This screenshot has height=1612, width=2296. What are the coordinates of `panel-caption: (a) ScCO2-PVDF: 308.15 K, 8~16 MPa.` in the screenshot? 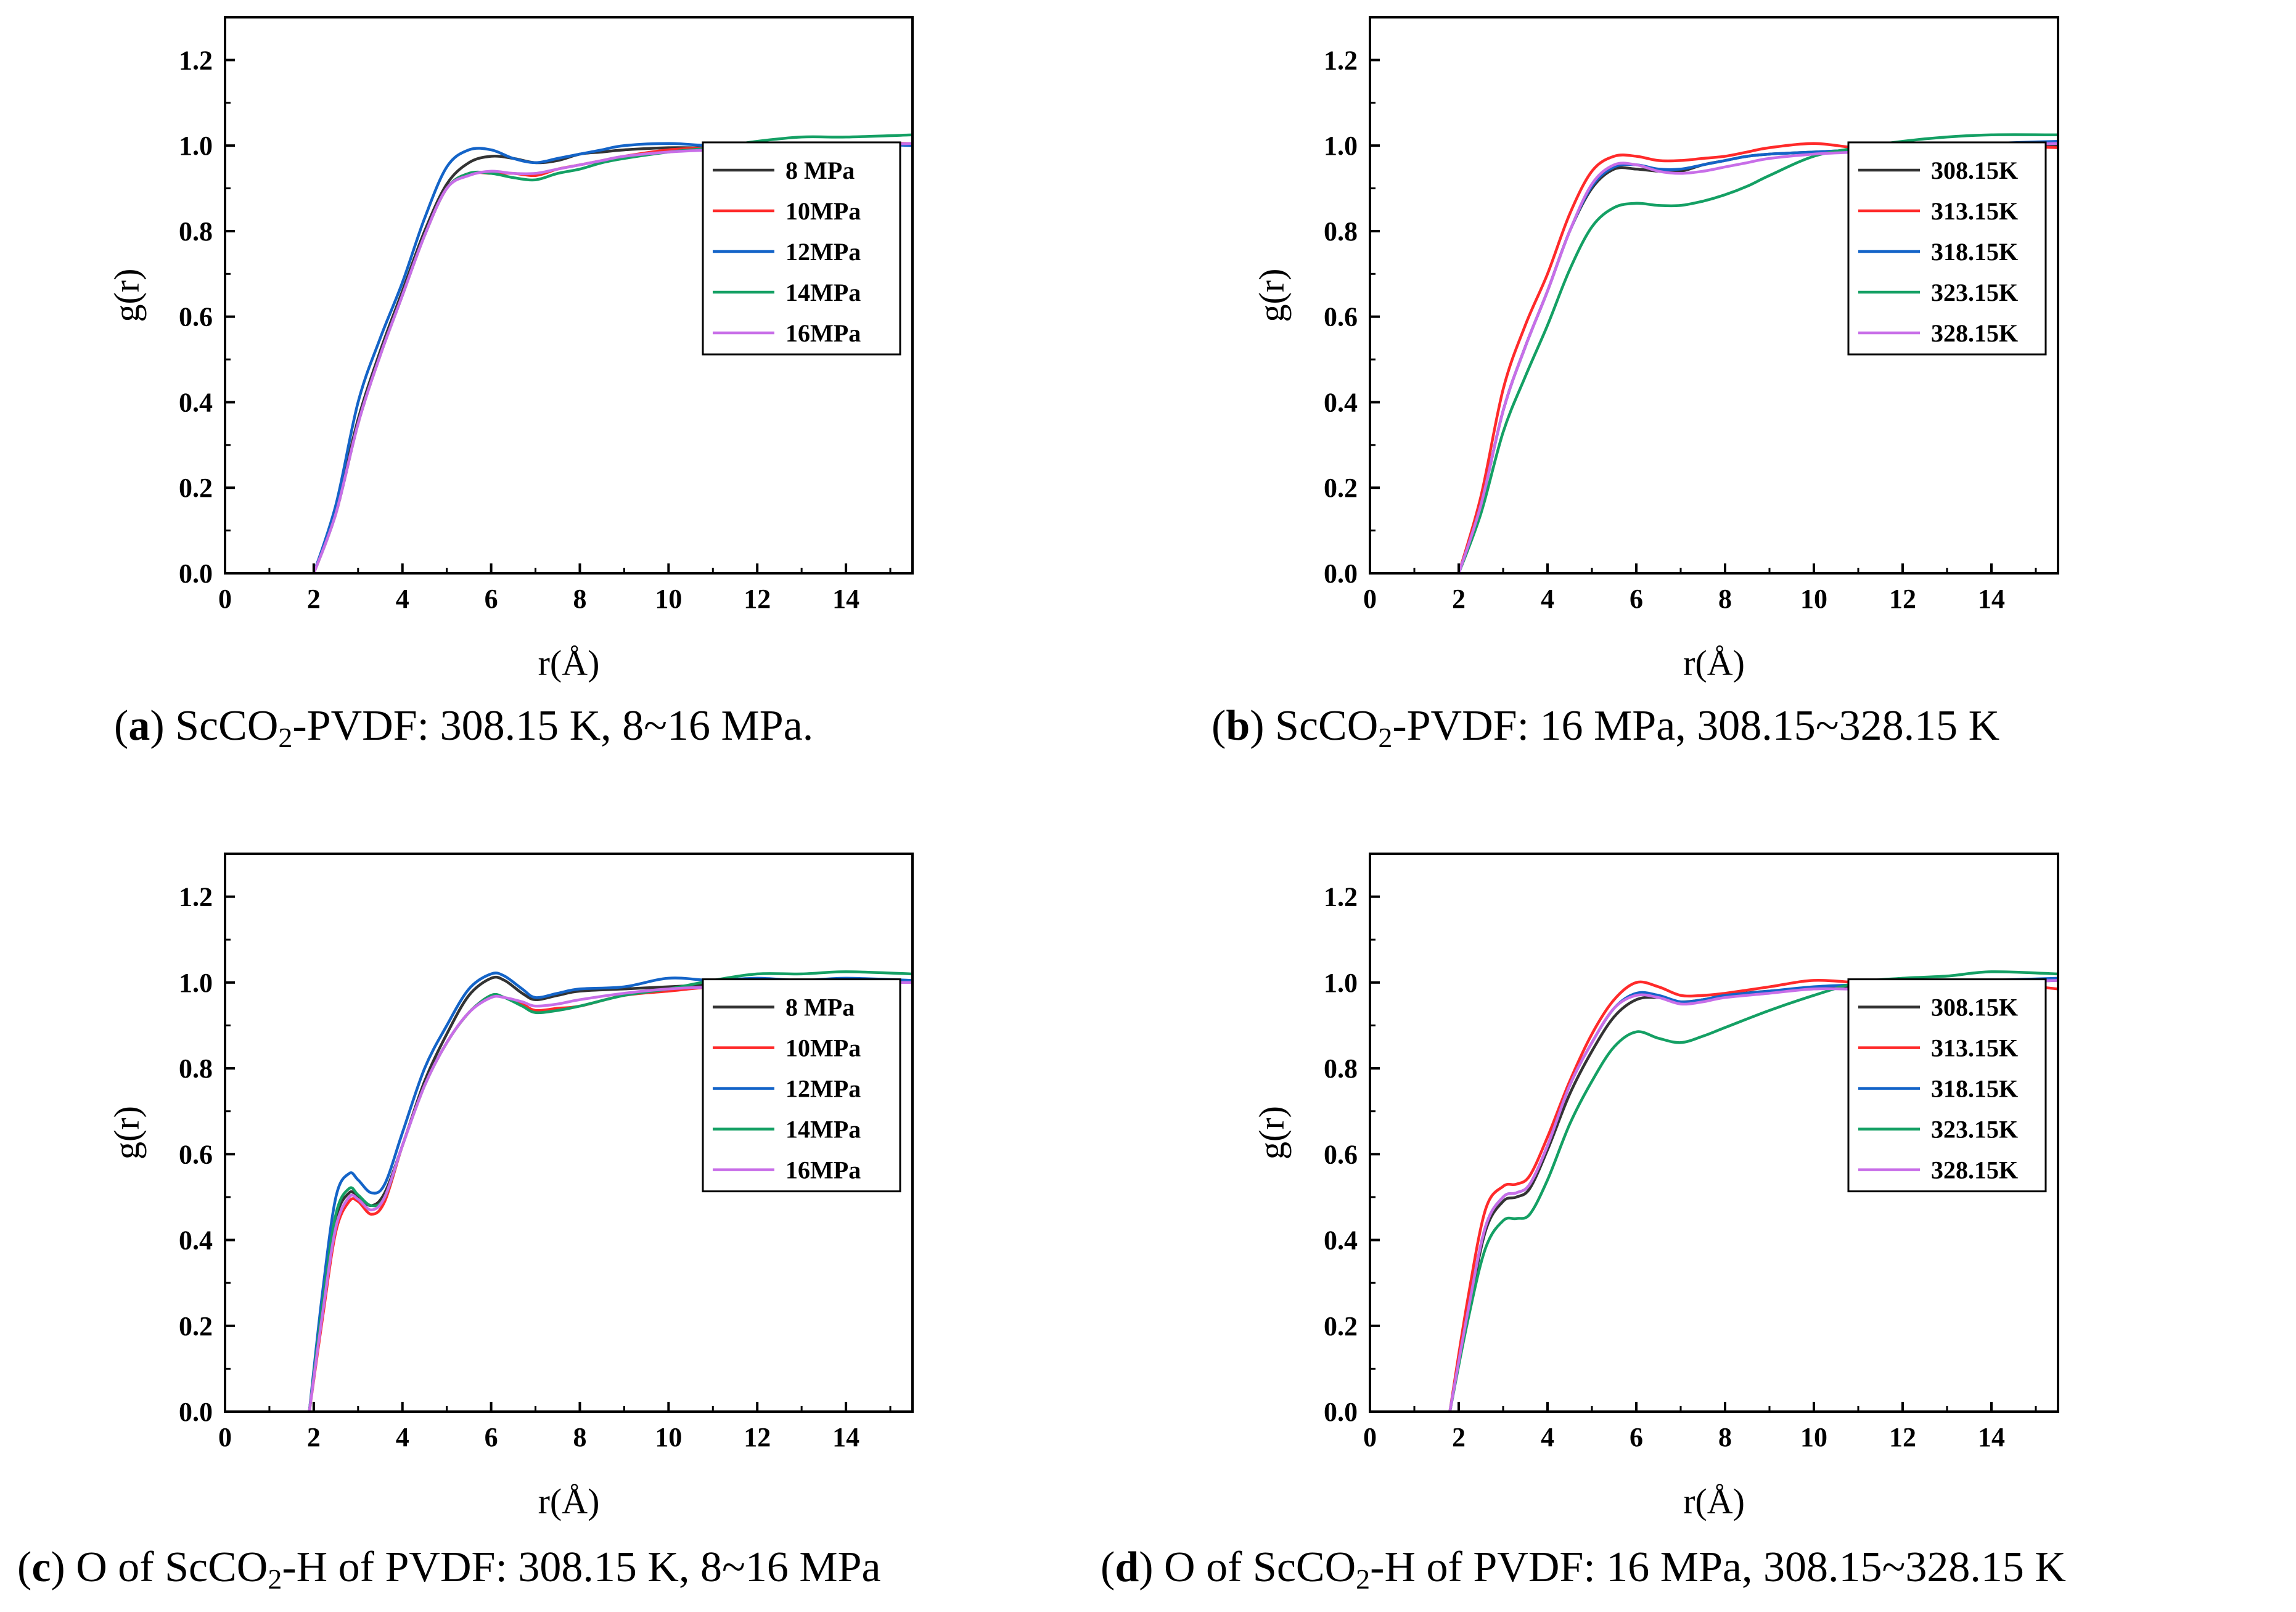 It's located at (464, 727).